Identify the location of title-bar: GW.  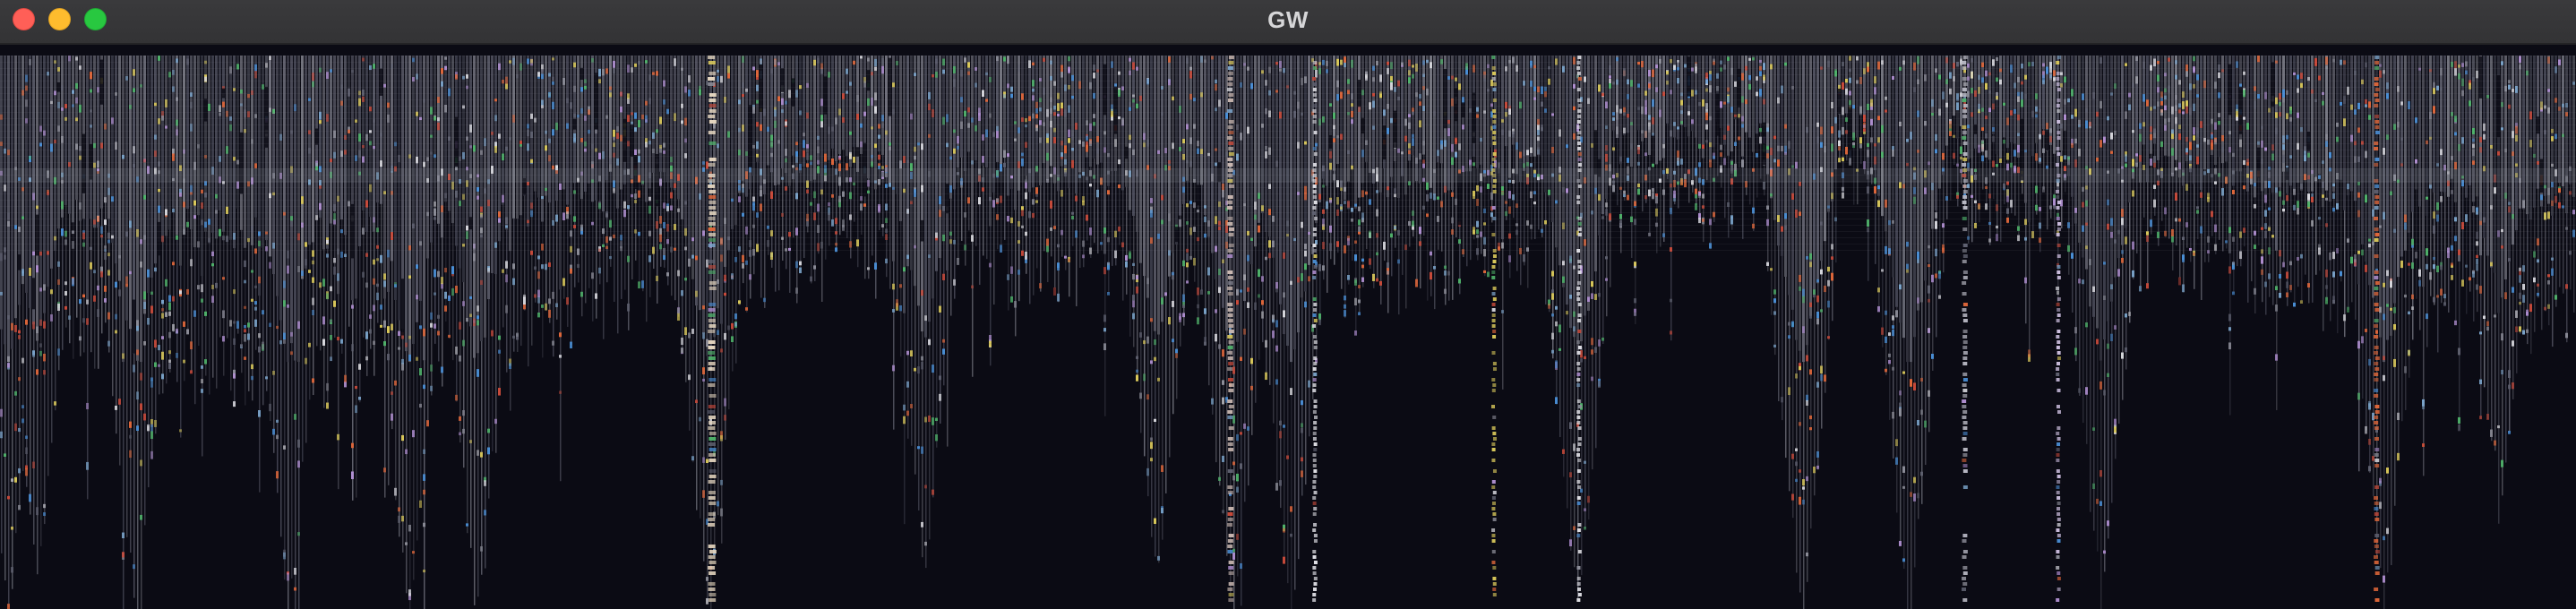
(1288, 22).